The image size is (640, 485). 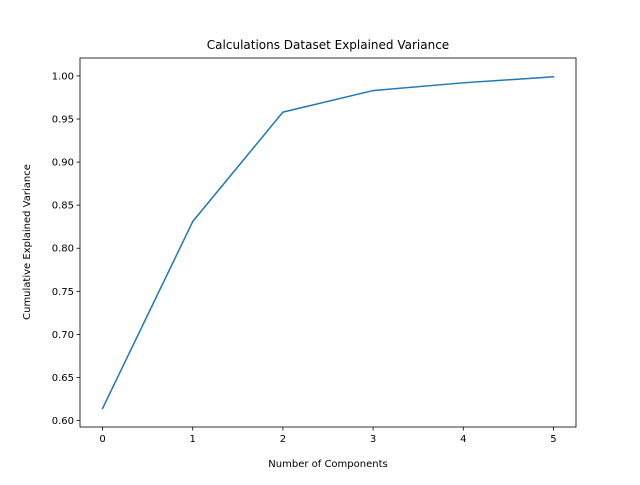 What do you see at coordinates (27, 242) in the screenshot?
I see `y-axis-label: Cumulative Explained Variance` at bounding box center [27, 242].